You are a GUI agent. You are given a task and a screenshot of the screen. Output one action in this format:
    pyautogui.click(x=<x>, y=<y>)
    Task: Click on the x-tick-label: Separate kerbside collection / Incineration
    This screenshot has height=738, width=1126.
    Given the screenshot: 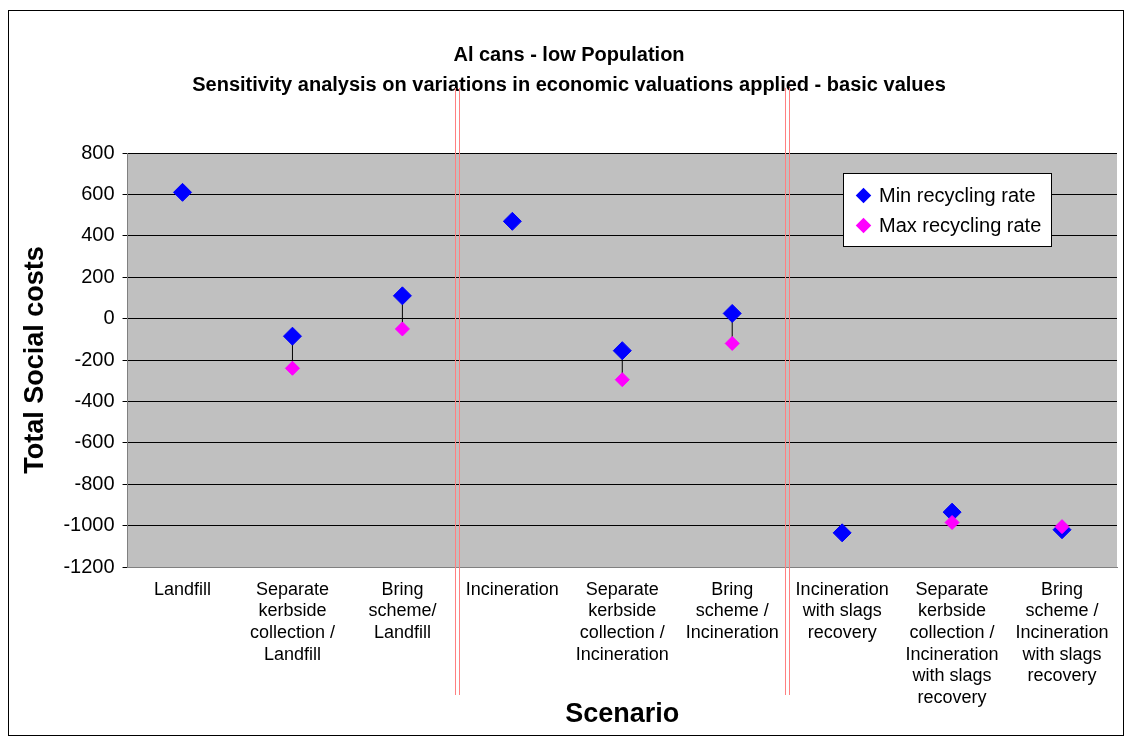 What is the action you would take?
    pyautogui.click(x=622, y=621)
    